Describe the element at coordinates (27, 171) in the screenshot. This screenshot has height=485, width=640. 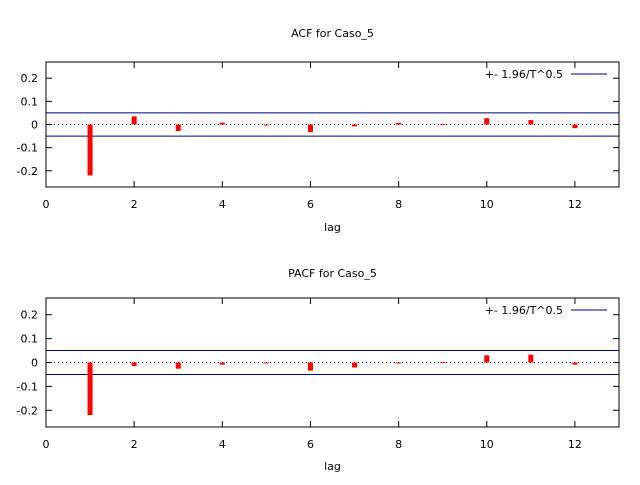
I see `acf-y-tick-label: -0.2` at that location.